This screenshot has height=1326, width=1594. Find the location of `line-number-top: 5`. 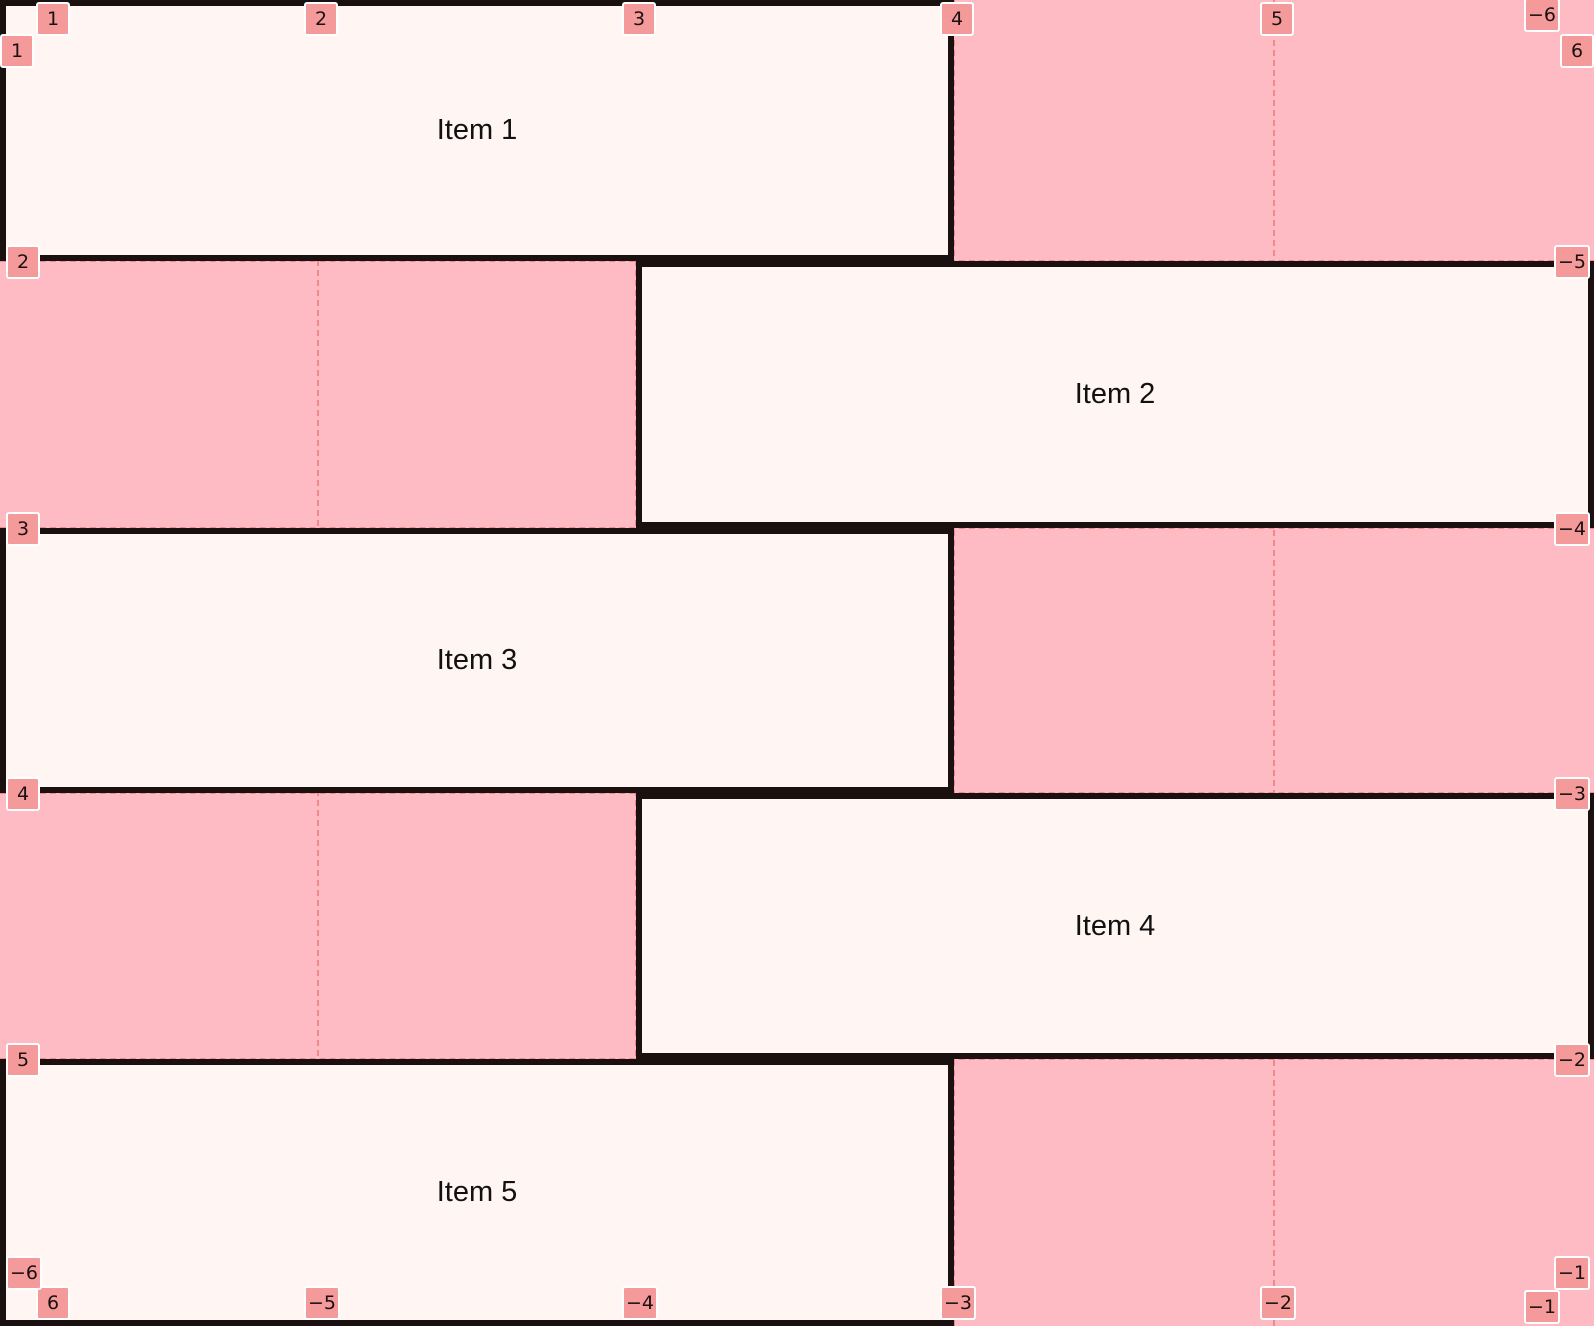

line-number-top: 5 is located at coordinates (1277, 19).